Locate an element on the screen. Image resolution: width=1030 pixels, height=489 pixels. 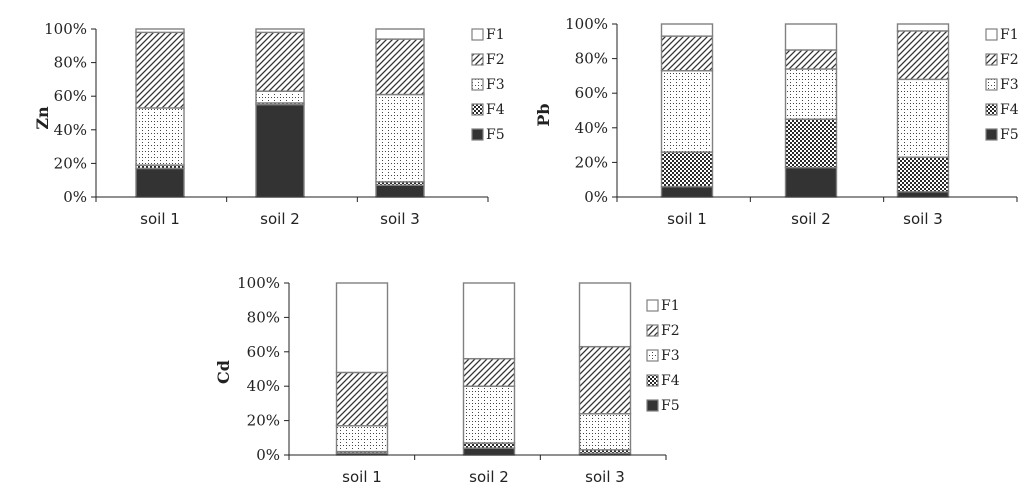
y-axis-label: Cd is located at coordinates (223, 372).